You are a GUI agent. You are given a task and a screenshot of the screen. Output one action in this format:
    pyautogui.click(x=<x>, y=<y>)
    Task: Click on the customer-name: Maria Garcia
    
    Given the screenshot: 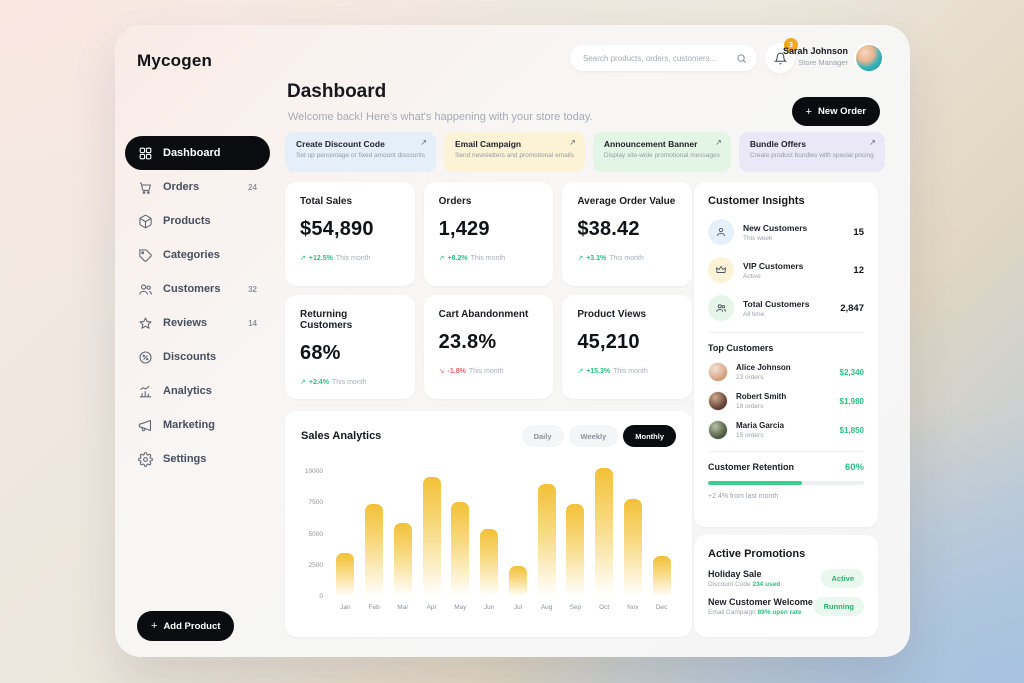 What is the action you would take?
    pyautogui.click(x=760, y=425)
    